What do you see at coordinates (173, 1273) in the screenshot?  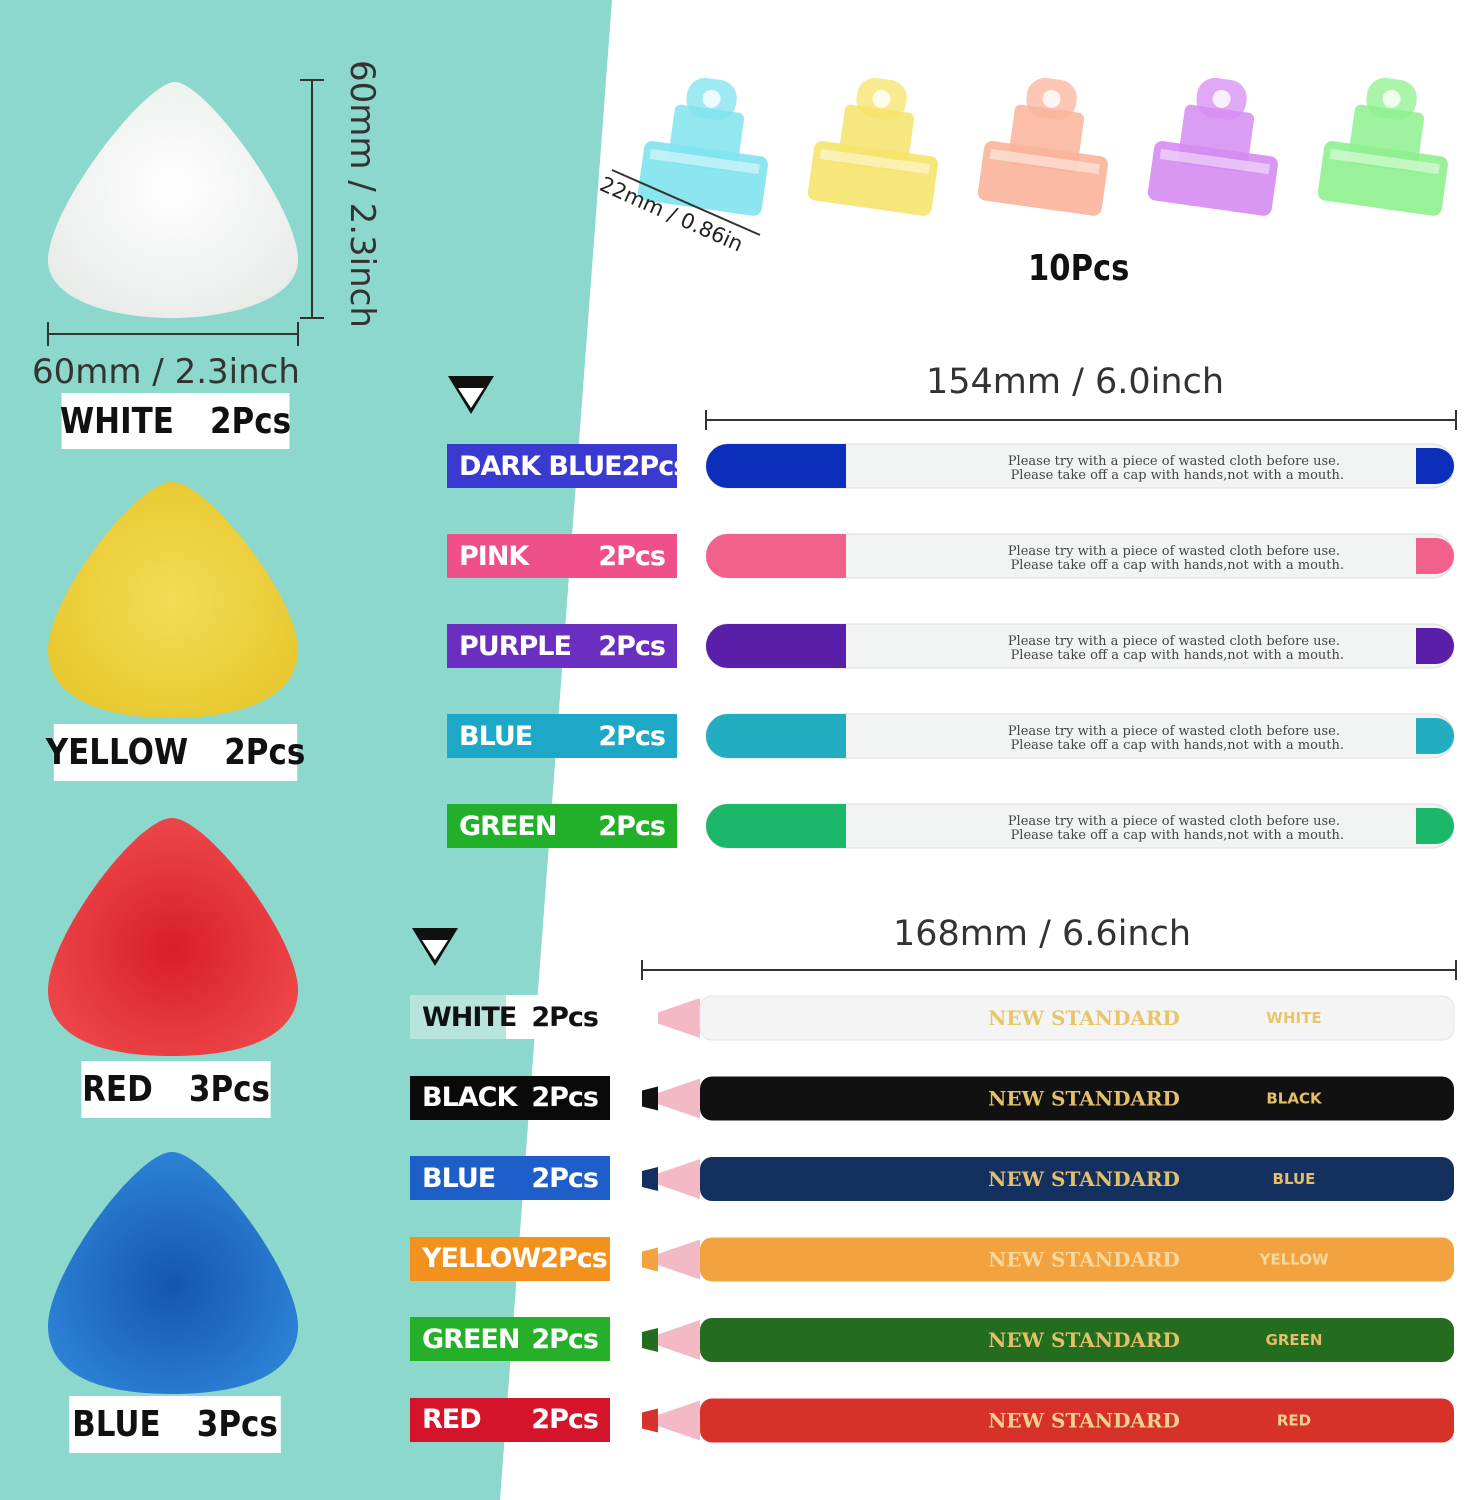 I see `blue-chalk` at bounding box center [173, 1273].